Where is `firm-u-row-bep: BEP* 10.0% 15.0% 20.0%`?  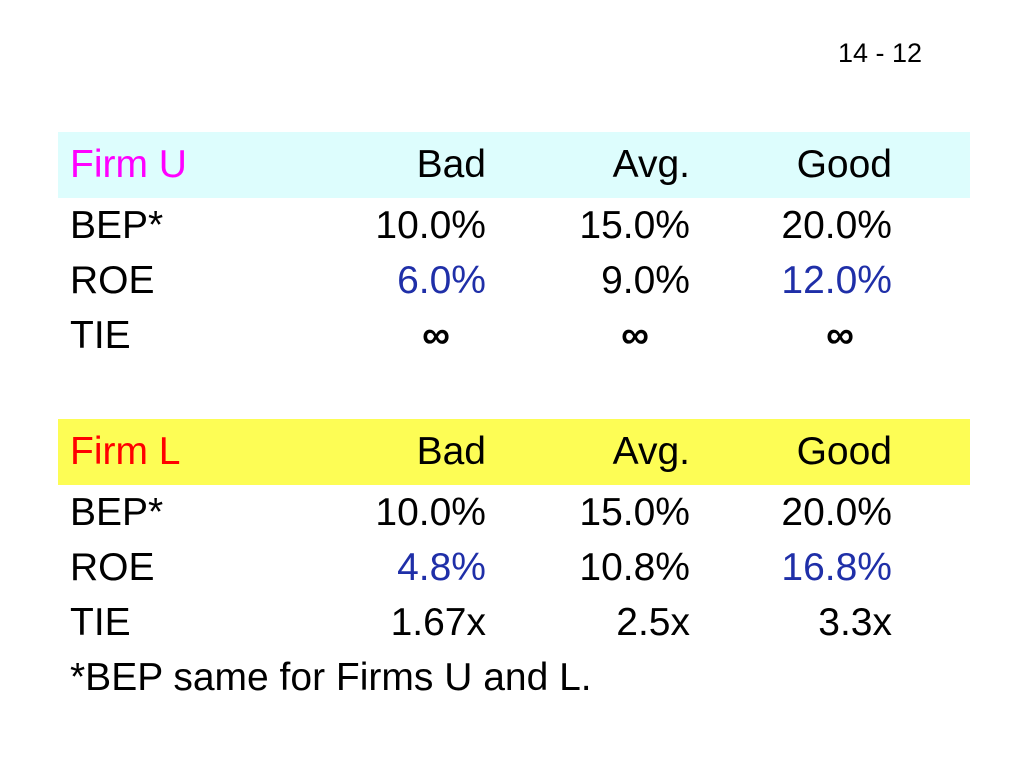 firm-u-row-bep: BEP* 10.0% 15.0% 20.0% is located at coordinates (514, 225).